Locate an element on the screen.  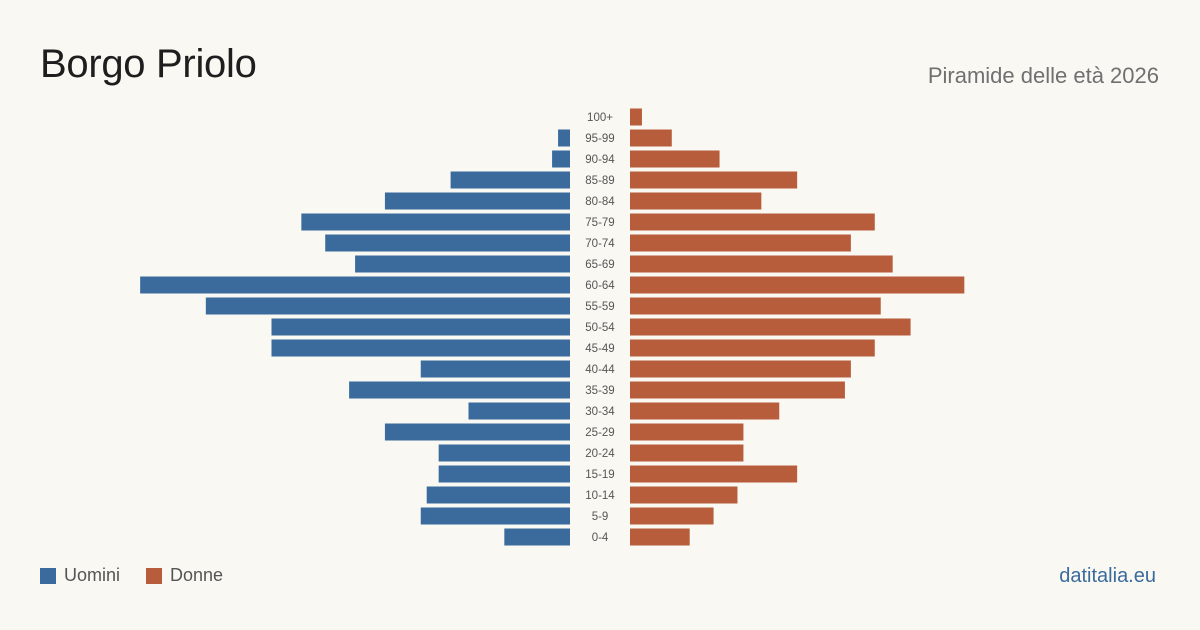
age-label-5-9: 5-9 is located at coordinates (600, 517).